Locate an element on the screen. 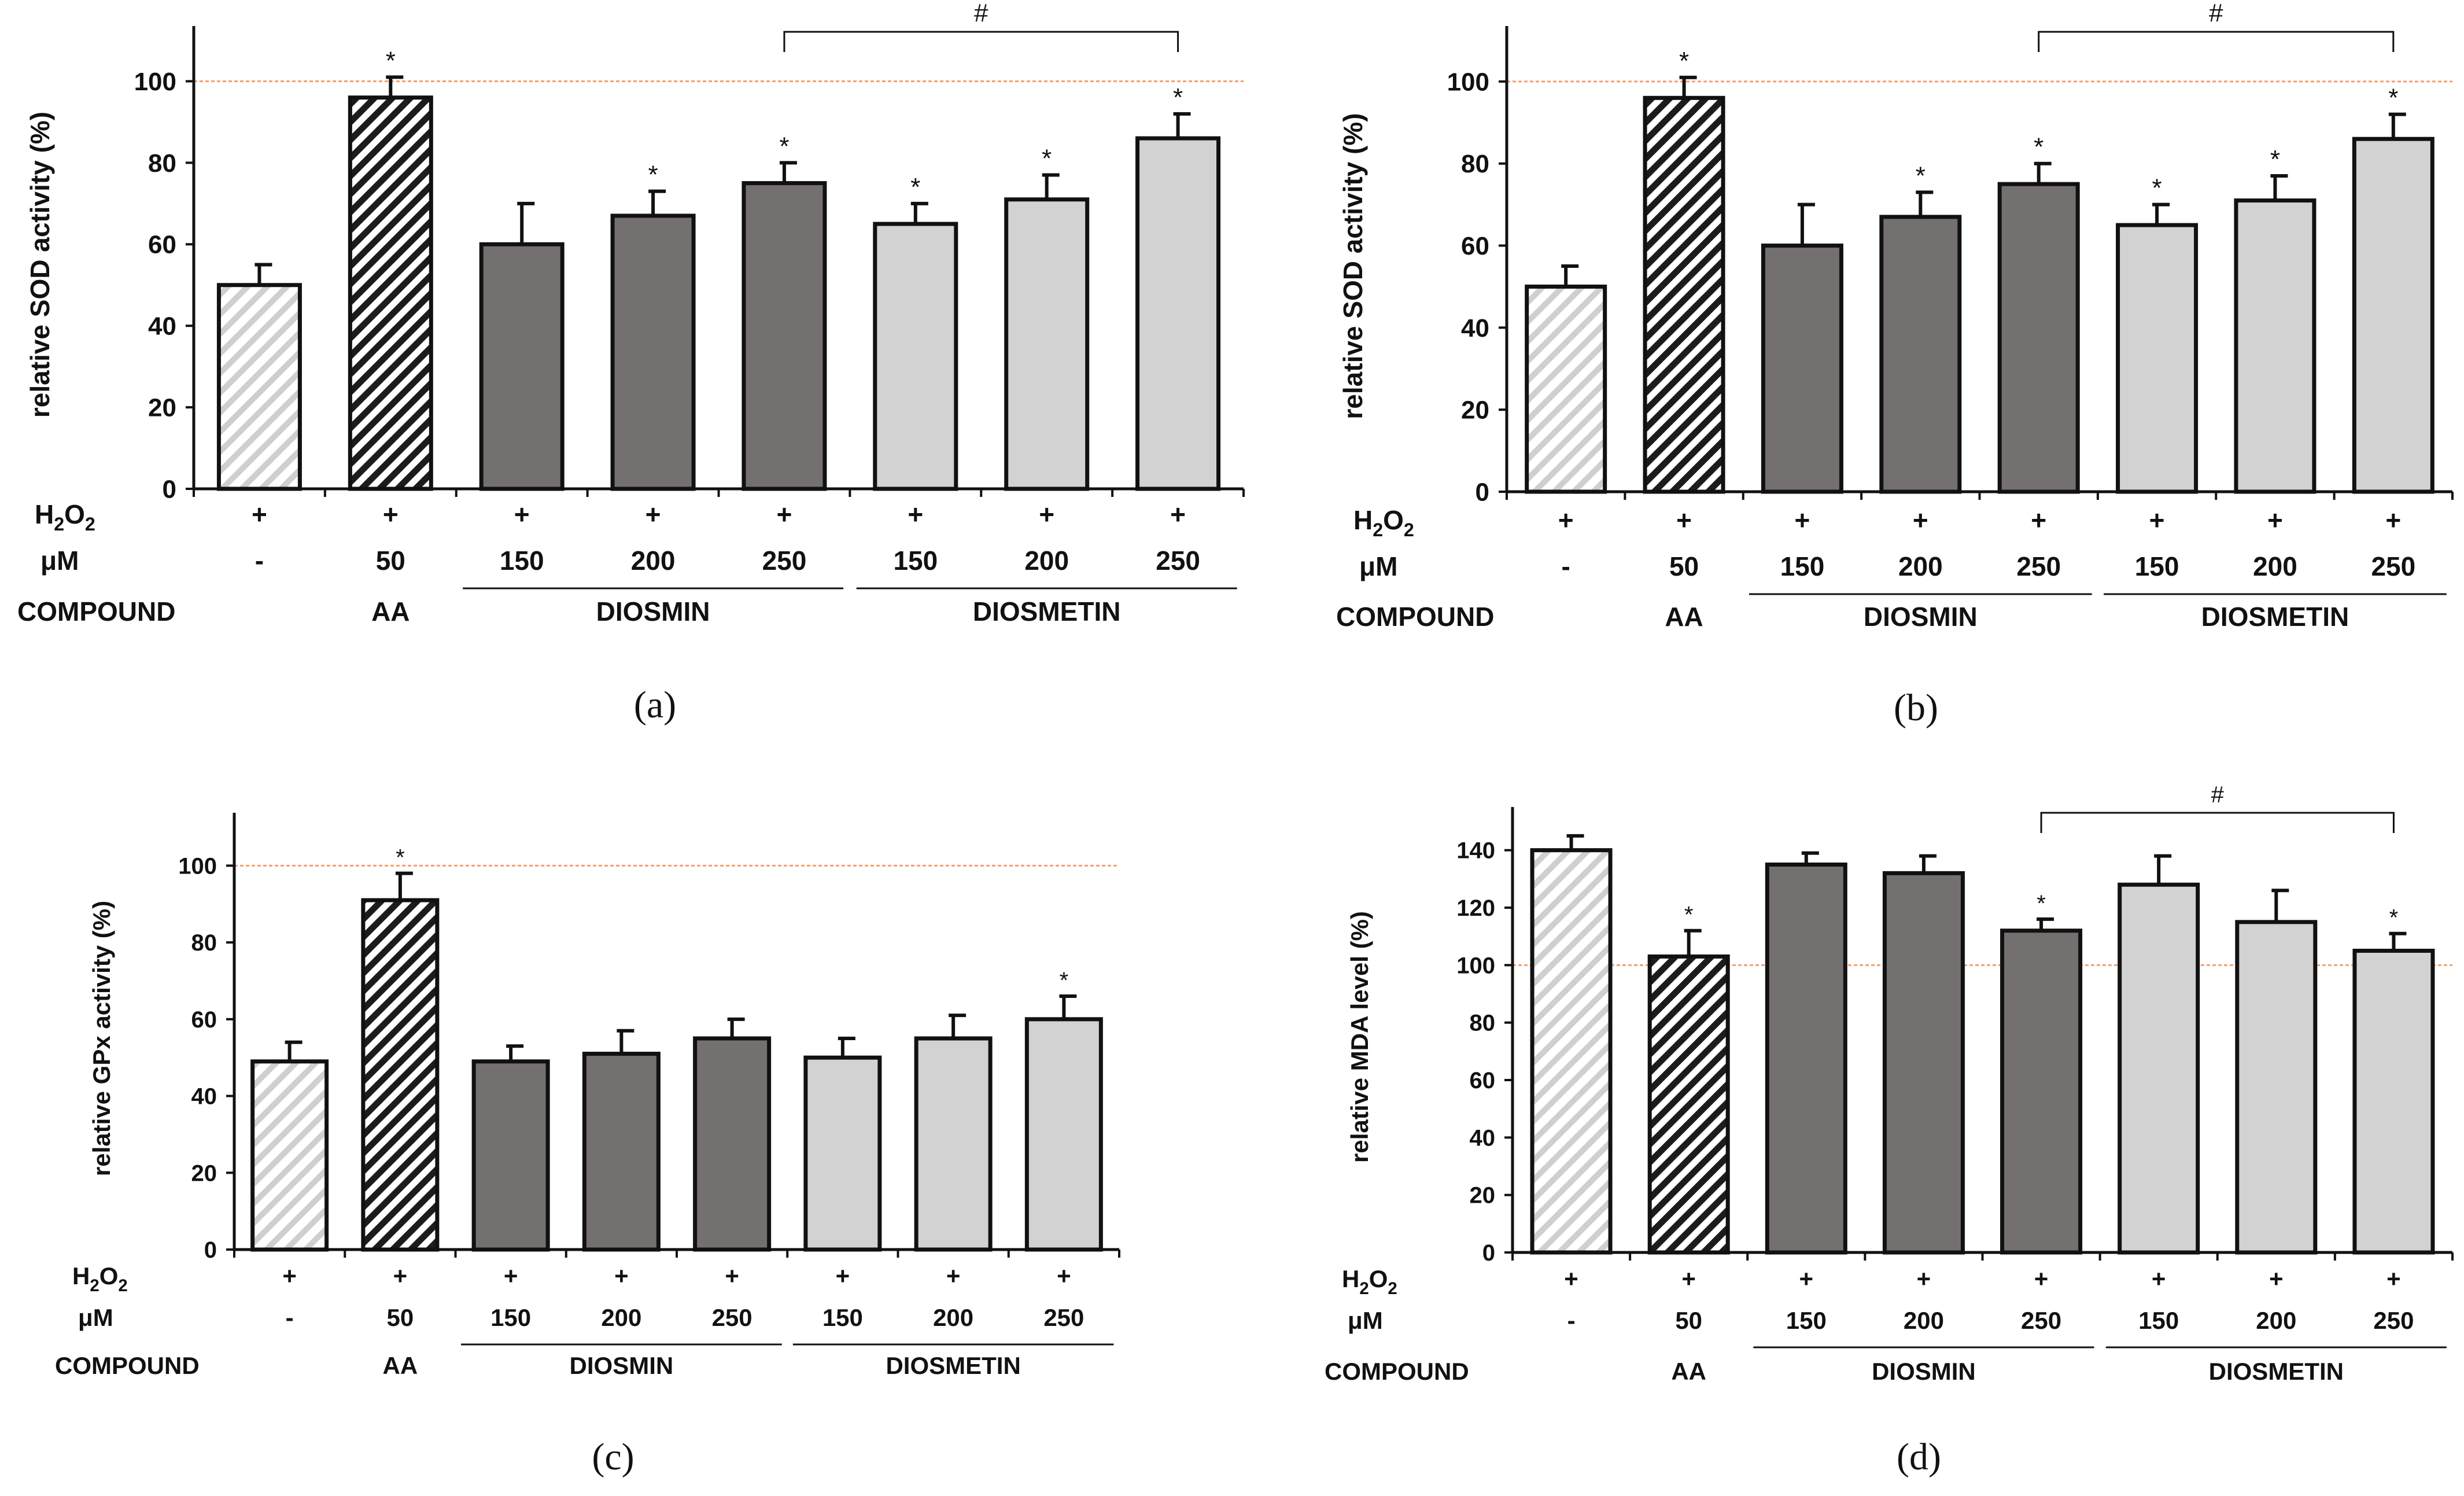  y-tick-label: 120 is located at coordinates (1476, 908).